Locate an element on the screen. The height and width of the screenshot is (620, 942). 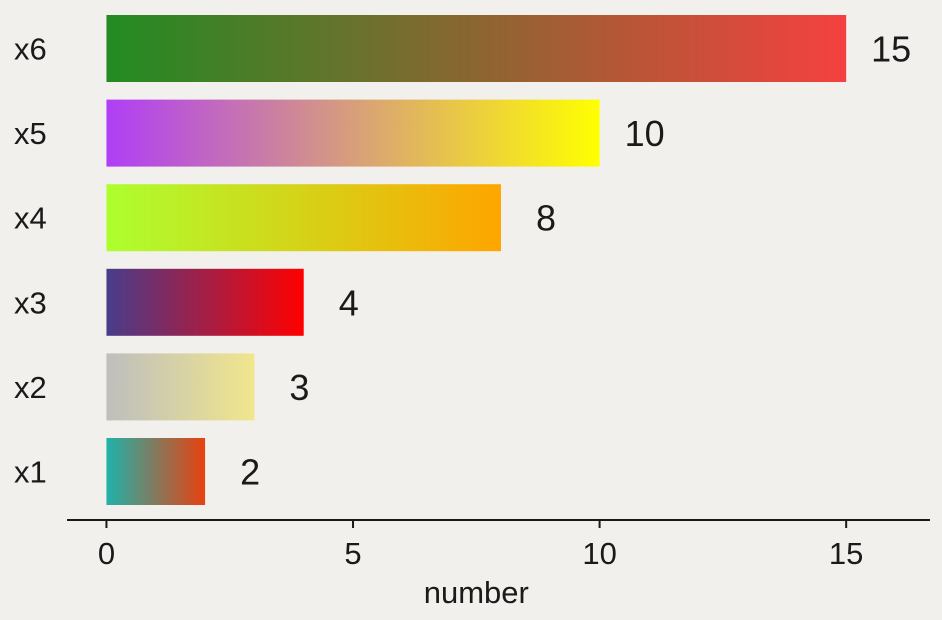
category-labels: x1 x2 x3 x4 x5 x6 is located at coordinates (30, 261).